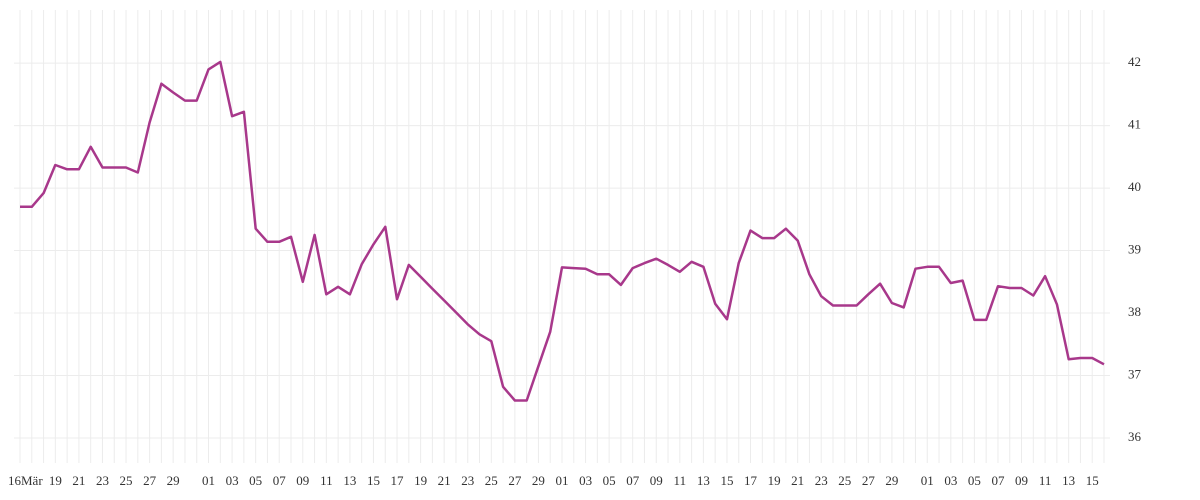  I want to click on y-tick-label: 42, so click(1134, 61).